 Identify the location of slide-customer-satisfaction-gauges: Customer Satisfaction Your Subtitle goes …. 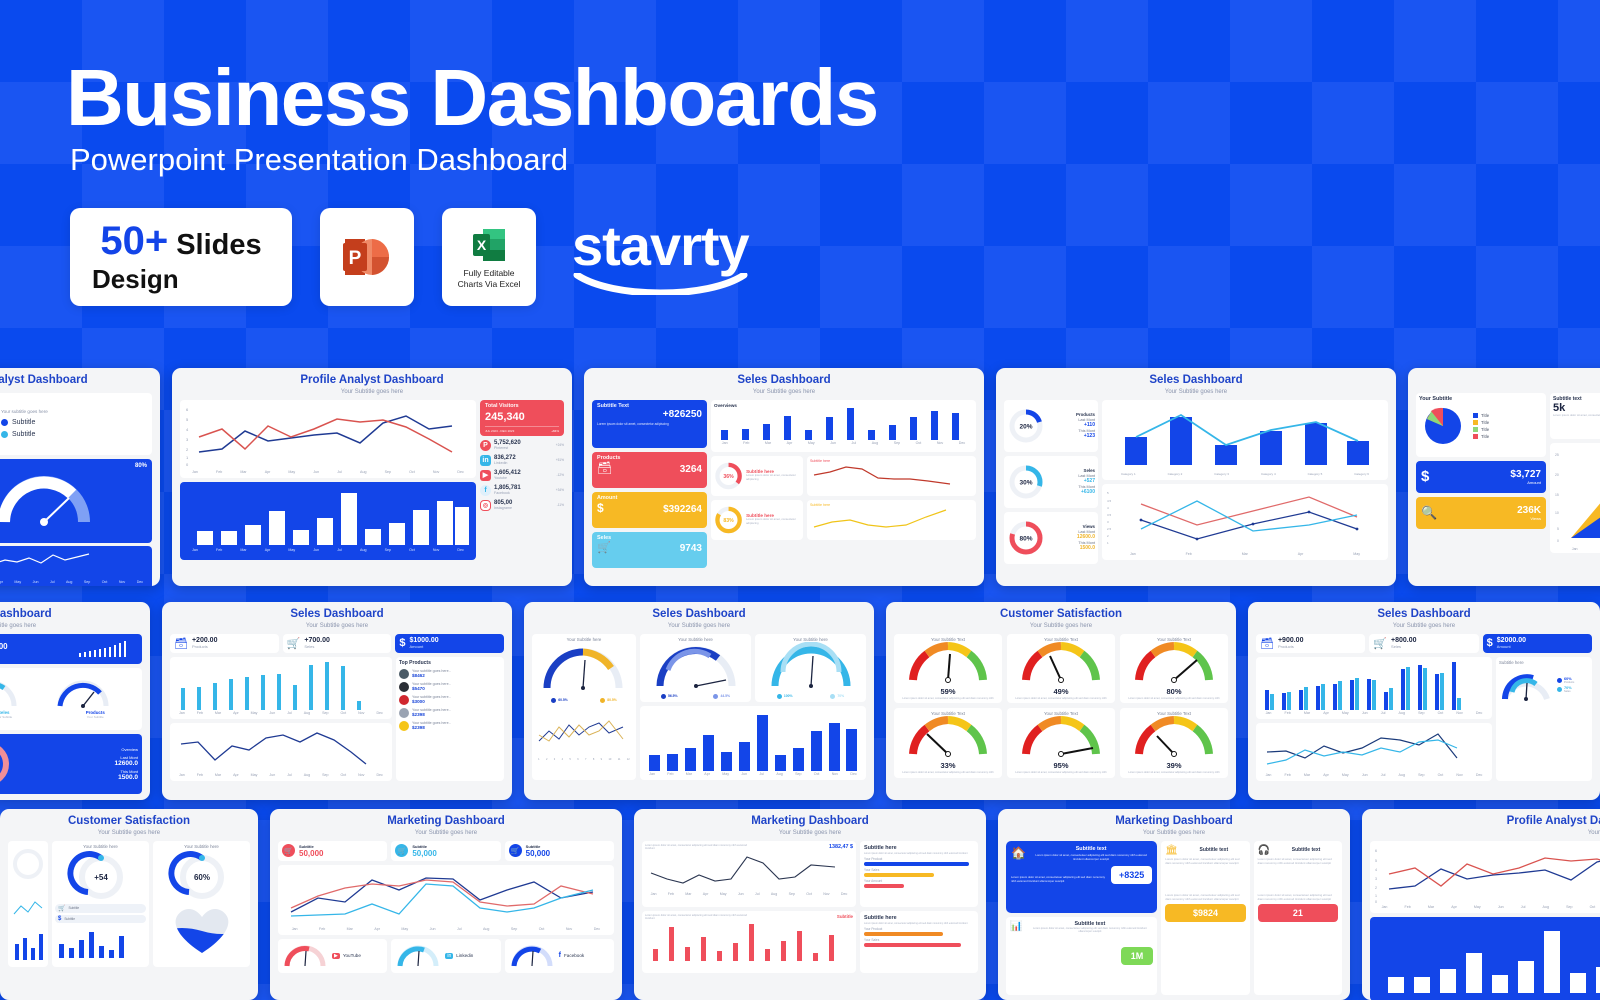
(1061, 701).